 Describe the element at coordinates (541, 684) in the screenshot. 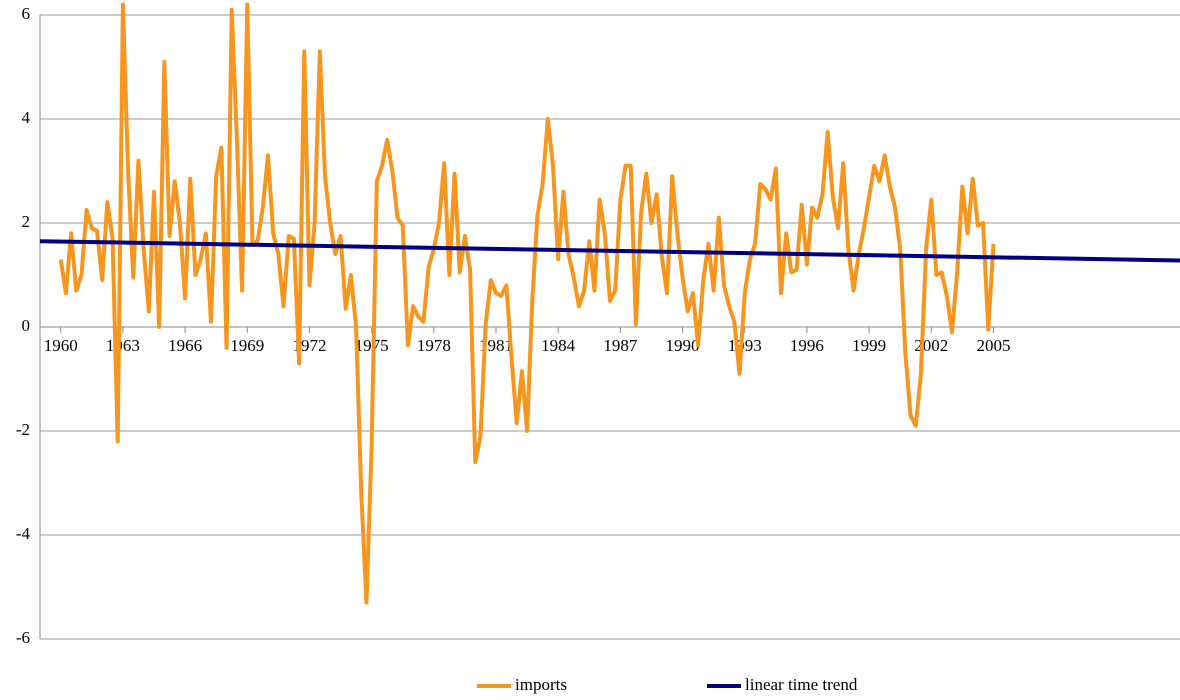

I see `legend-label: imports` at that location.